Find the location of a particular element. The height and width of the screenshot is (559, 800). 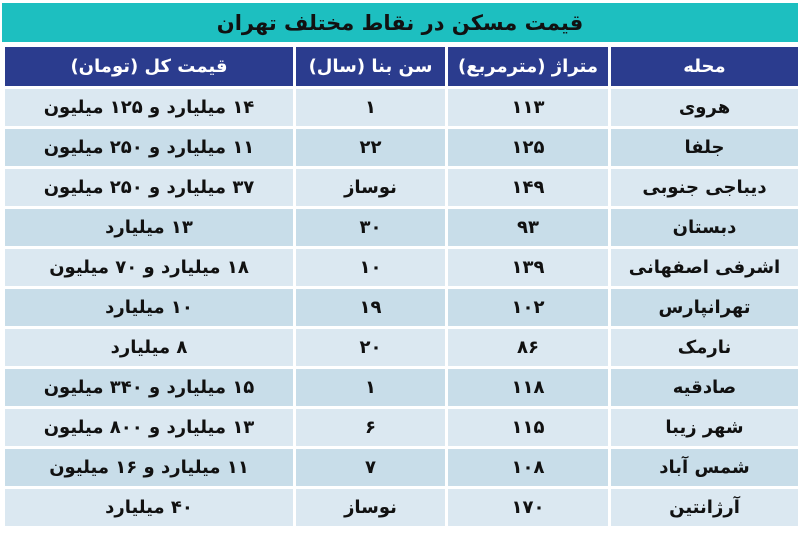

cell-building-age: ۶ is located at coordinates (370, 427).